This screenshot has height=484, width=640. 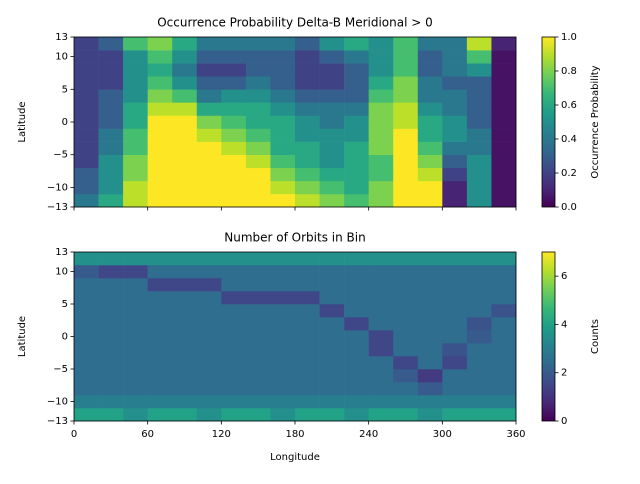 What do you see at coordinates (564, 324) in the screenshot?
I see `colorbar-tick-label: 4` at bounding box center [564, 324].